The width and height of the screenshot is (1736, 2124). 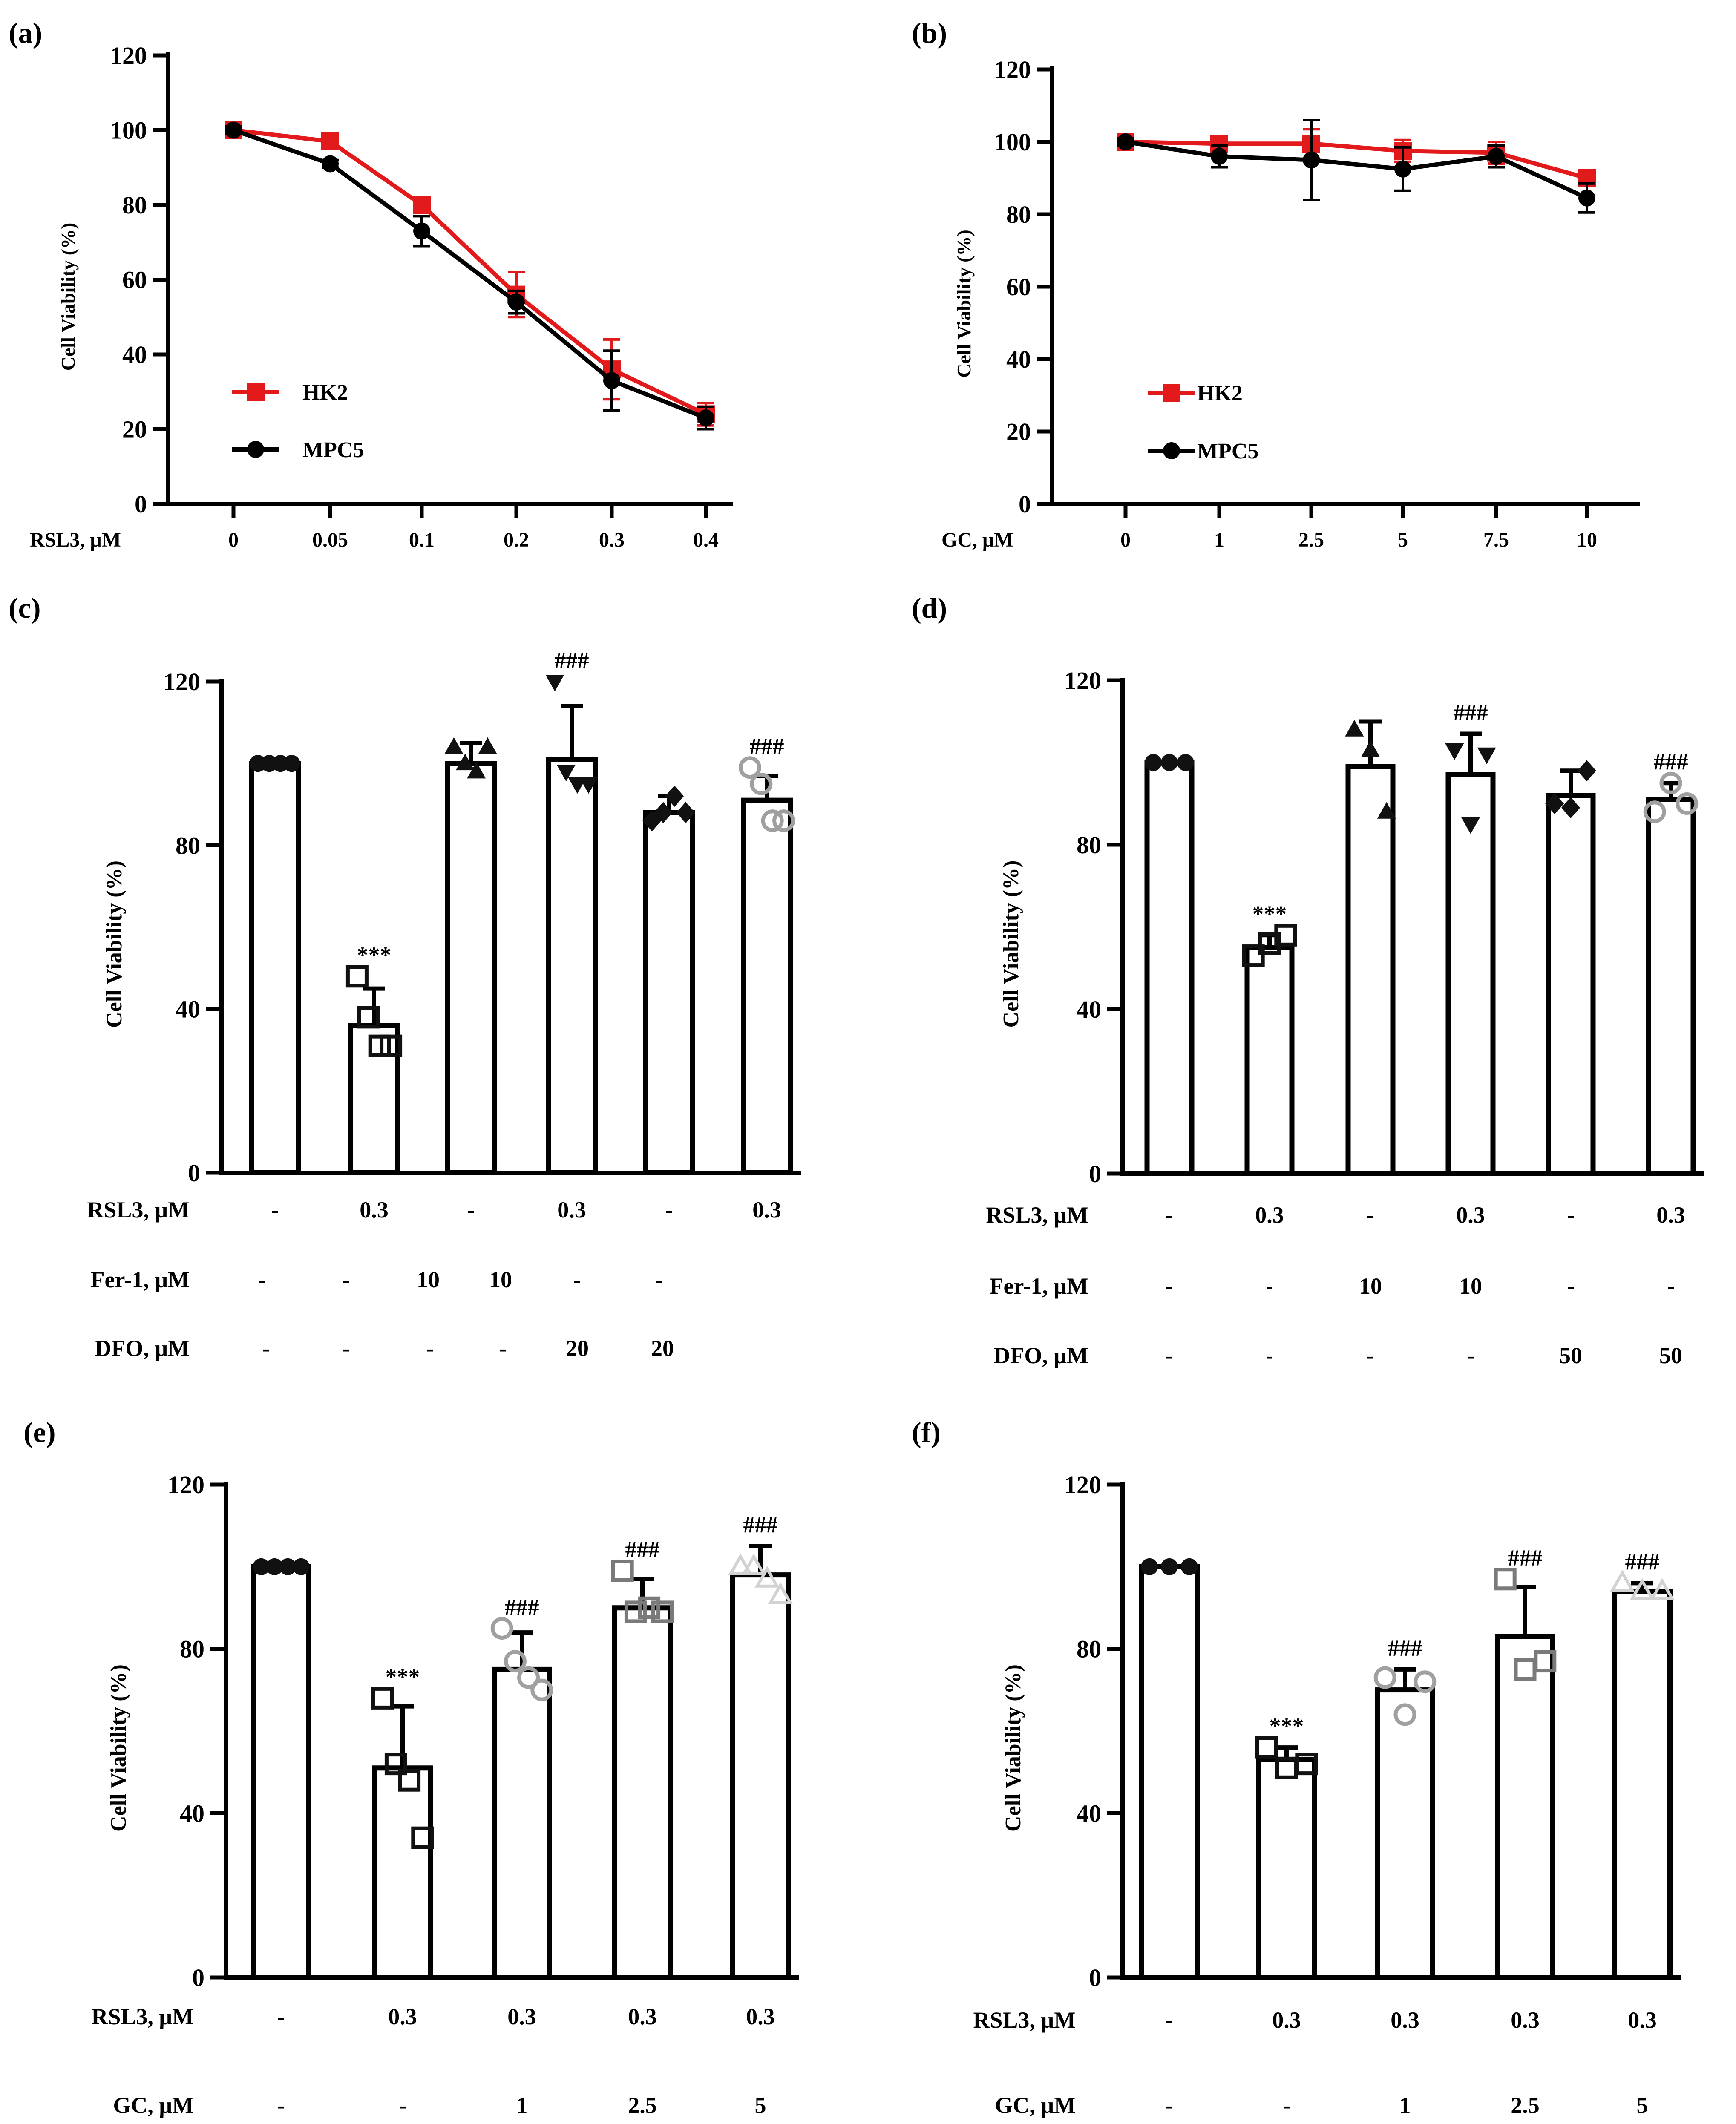 I want to click on legend-label: MPC5, so click(x=1227, y=451).